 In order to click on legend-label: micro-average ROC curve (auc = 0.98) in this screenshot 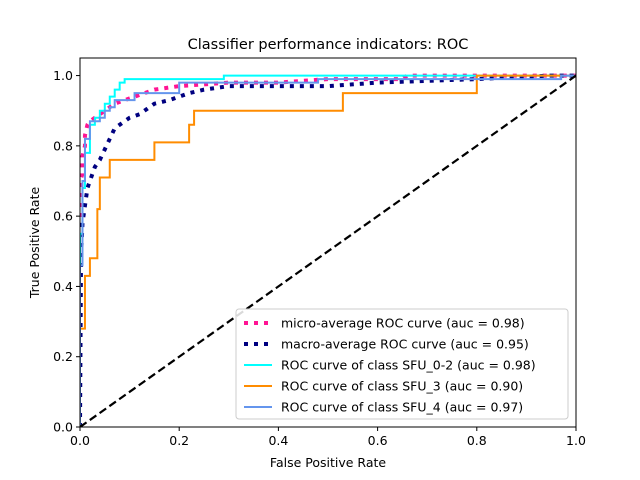, I will do `click(403, 323)`.